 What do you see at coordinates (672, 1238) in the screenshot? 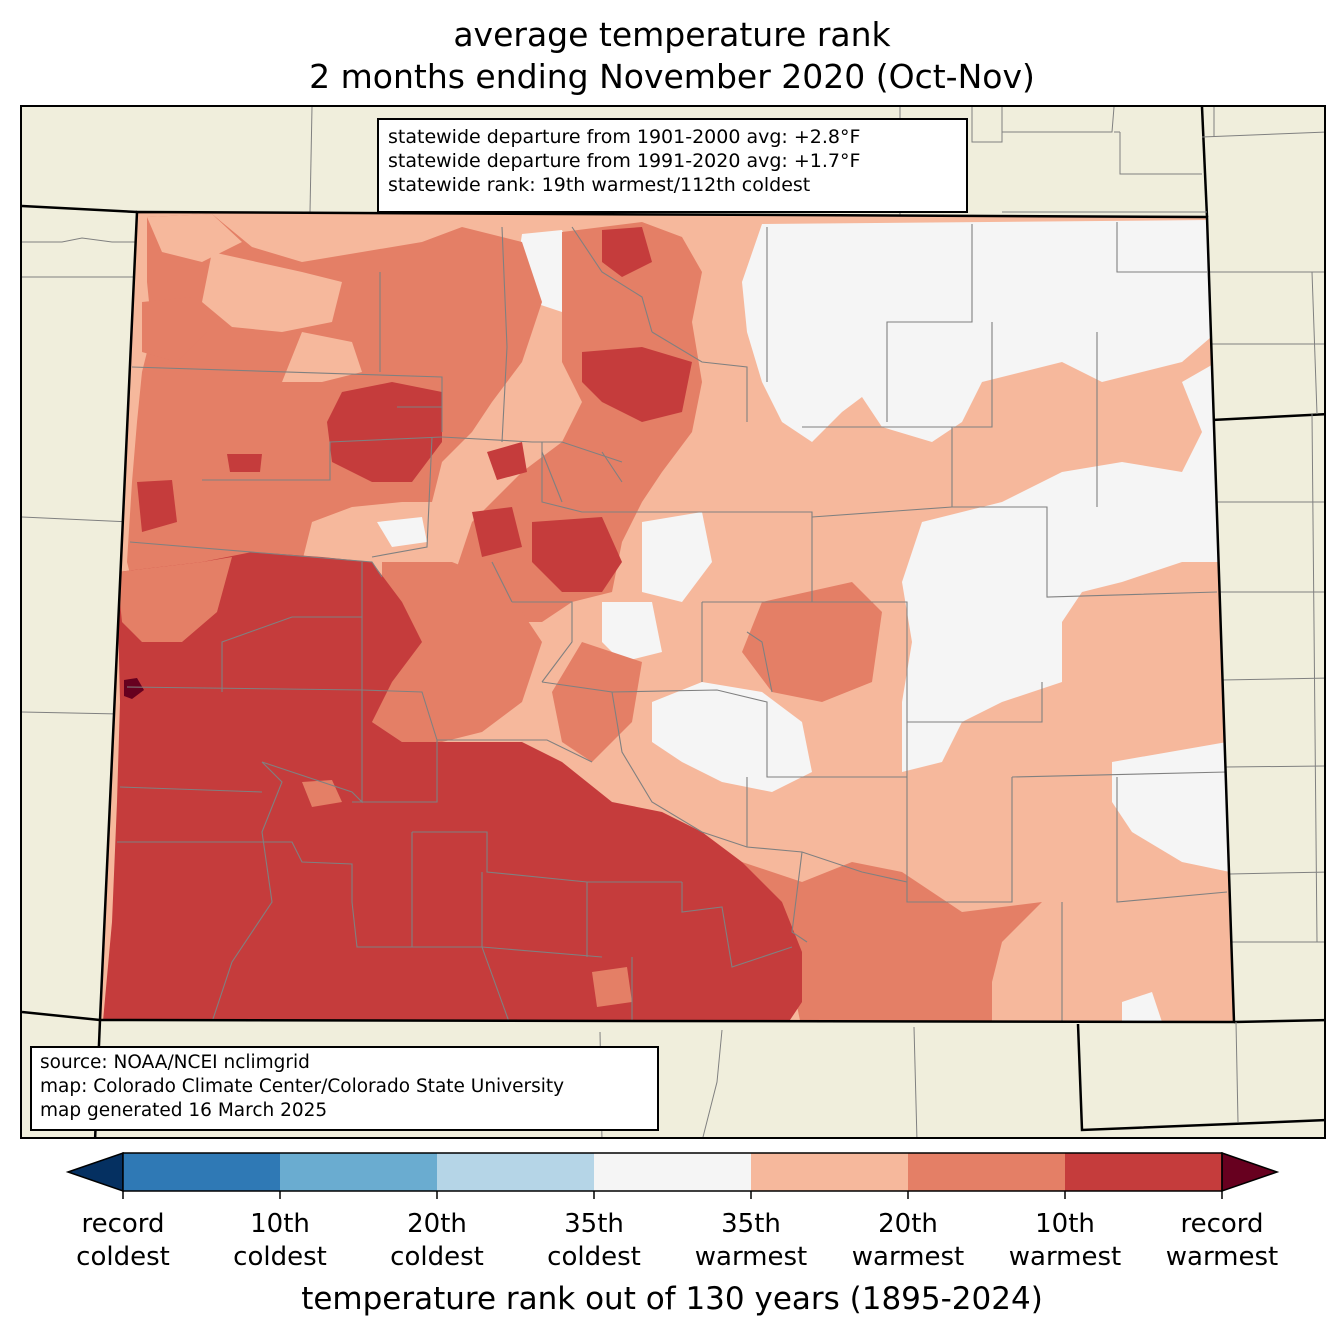
I see `colorbar-legend` at bounding box center [672, 1238].